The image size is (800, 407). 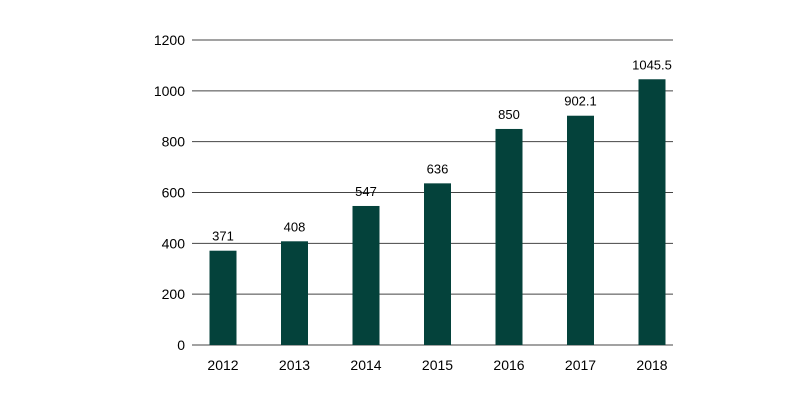 What do you see at coordinates (223, 236) in the screenshot?
I see `data-label: 371` at bounding box center [223, 236].